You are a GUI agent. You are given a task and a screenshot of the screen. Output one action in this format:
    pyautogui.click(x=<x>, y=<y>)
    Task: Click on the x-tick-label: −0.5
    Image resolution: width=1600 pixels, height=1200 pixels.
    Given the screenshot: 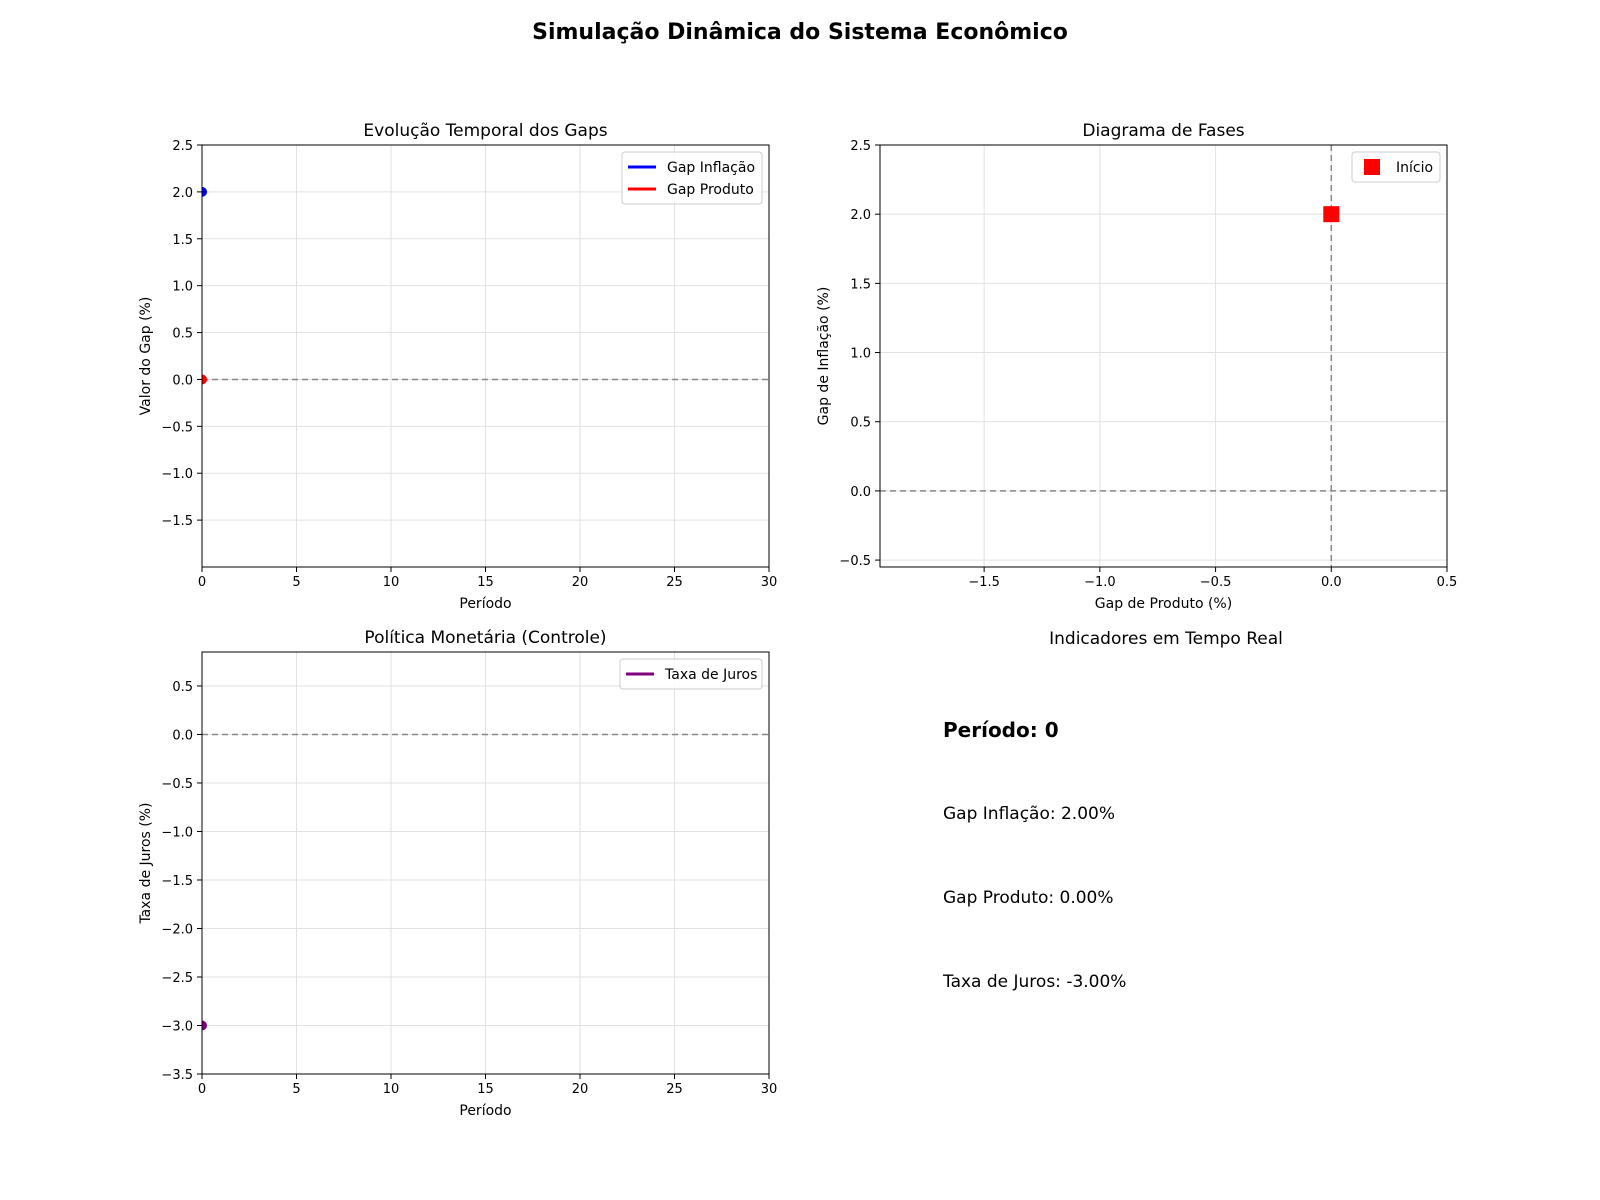 What is the action you would take?
    pyautogui.click(x=1216, y=582)
    